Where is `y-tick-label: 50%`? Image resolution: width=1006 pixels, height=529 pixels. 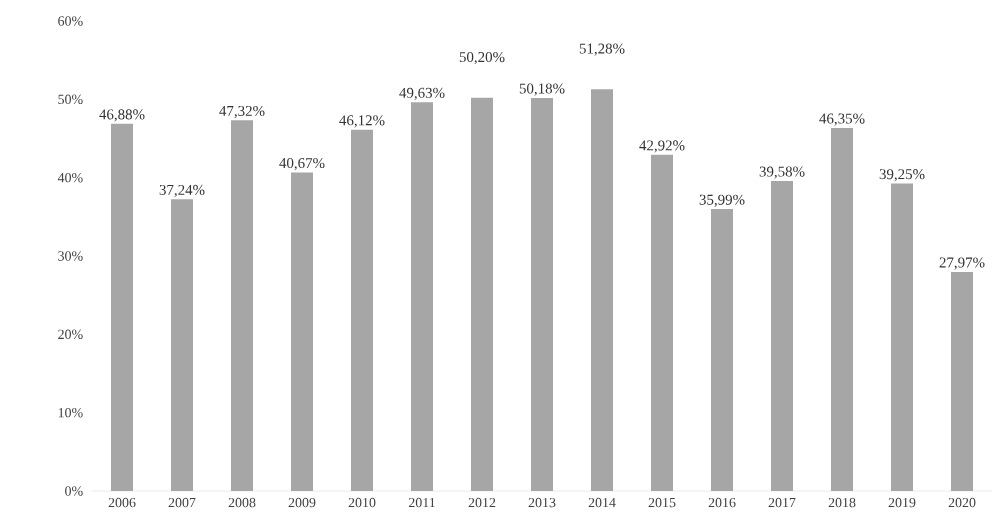
y-tick-label: 50% is located at coordinates (70, 99).